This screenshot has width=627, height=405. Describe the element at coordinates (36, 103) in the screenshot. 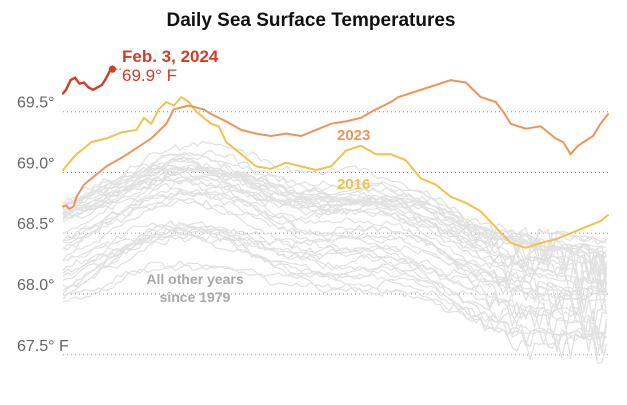

I see `y-tick-label: 69.5°` at that location.